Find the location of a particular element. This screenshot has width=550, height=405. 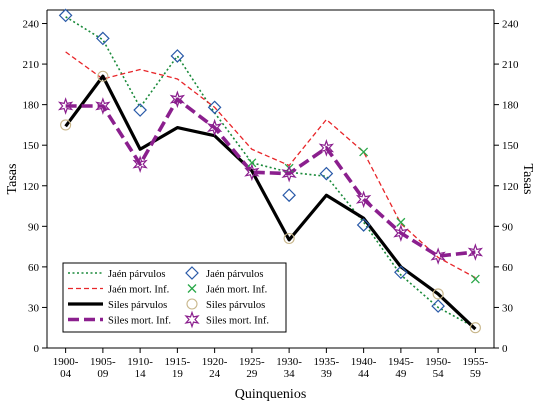

y-tick-label-left: 90 is located at coordinates (34, 227).